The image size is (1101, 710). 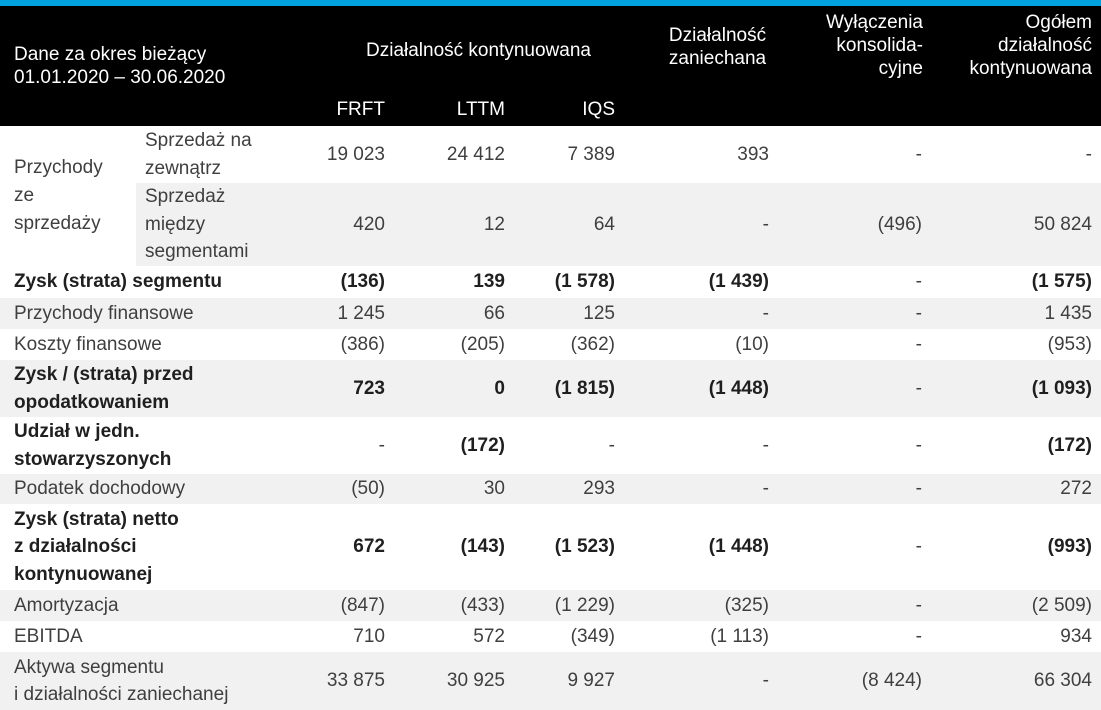 What do you see at coordinates (480, 109) in the screenshot?
I see `col-lttm-header: LTTM` at bounding box center [480, 109].